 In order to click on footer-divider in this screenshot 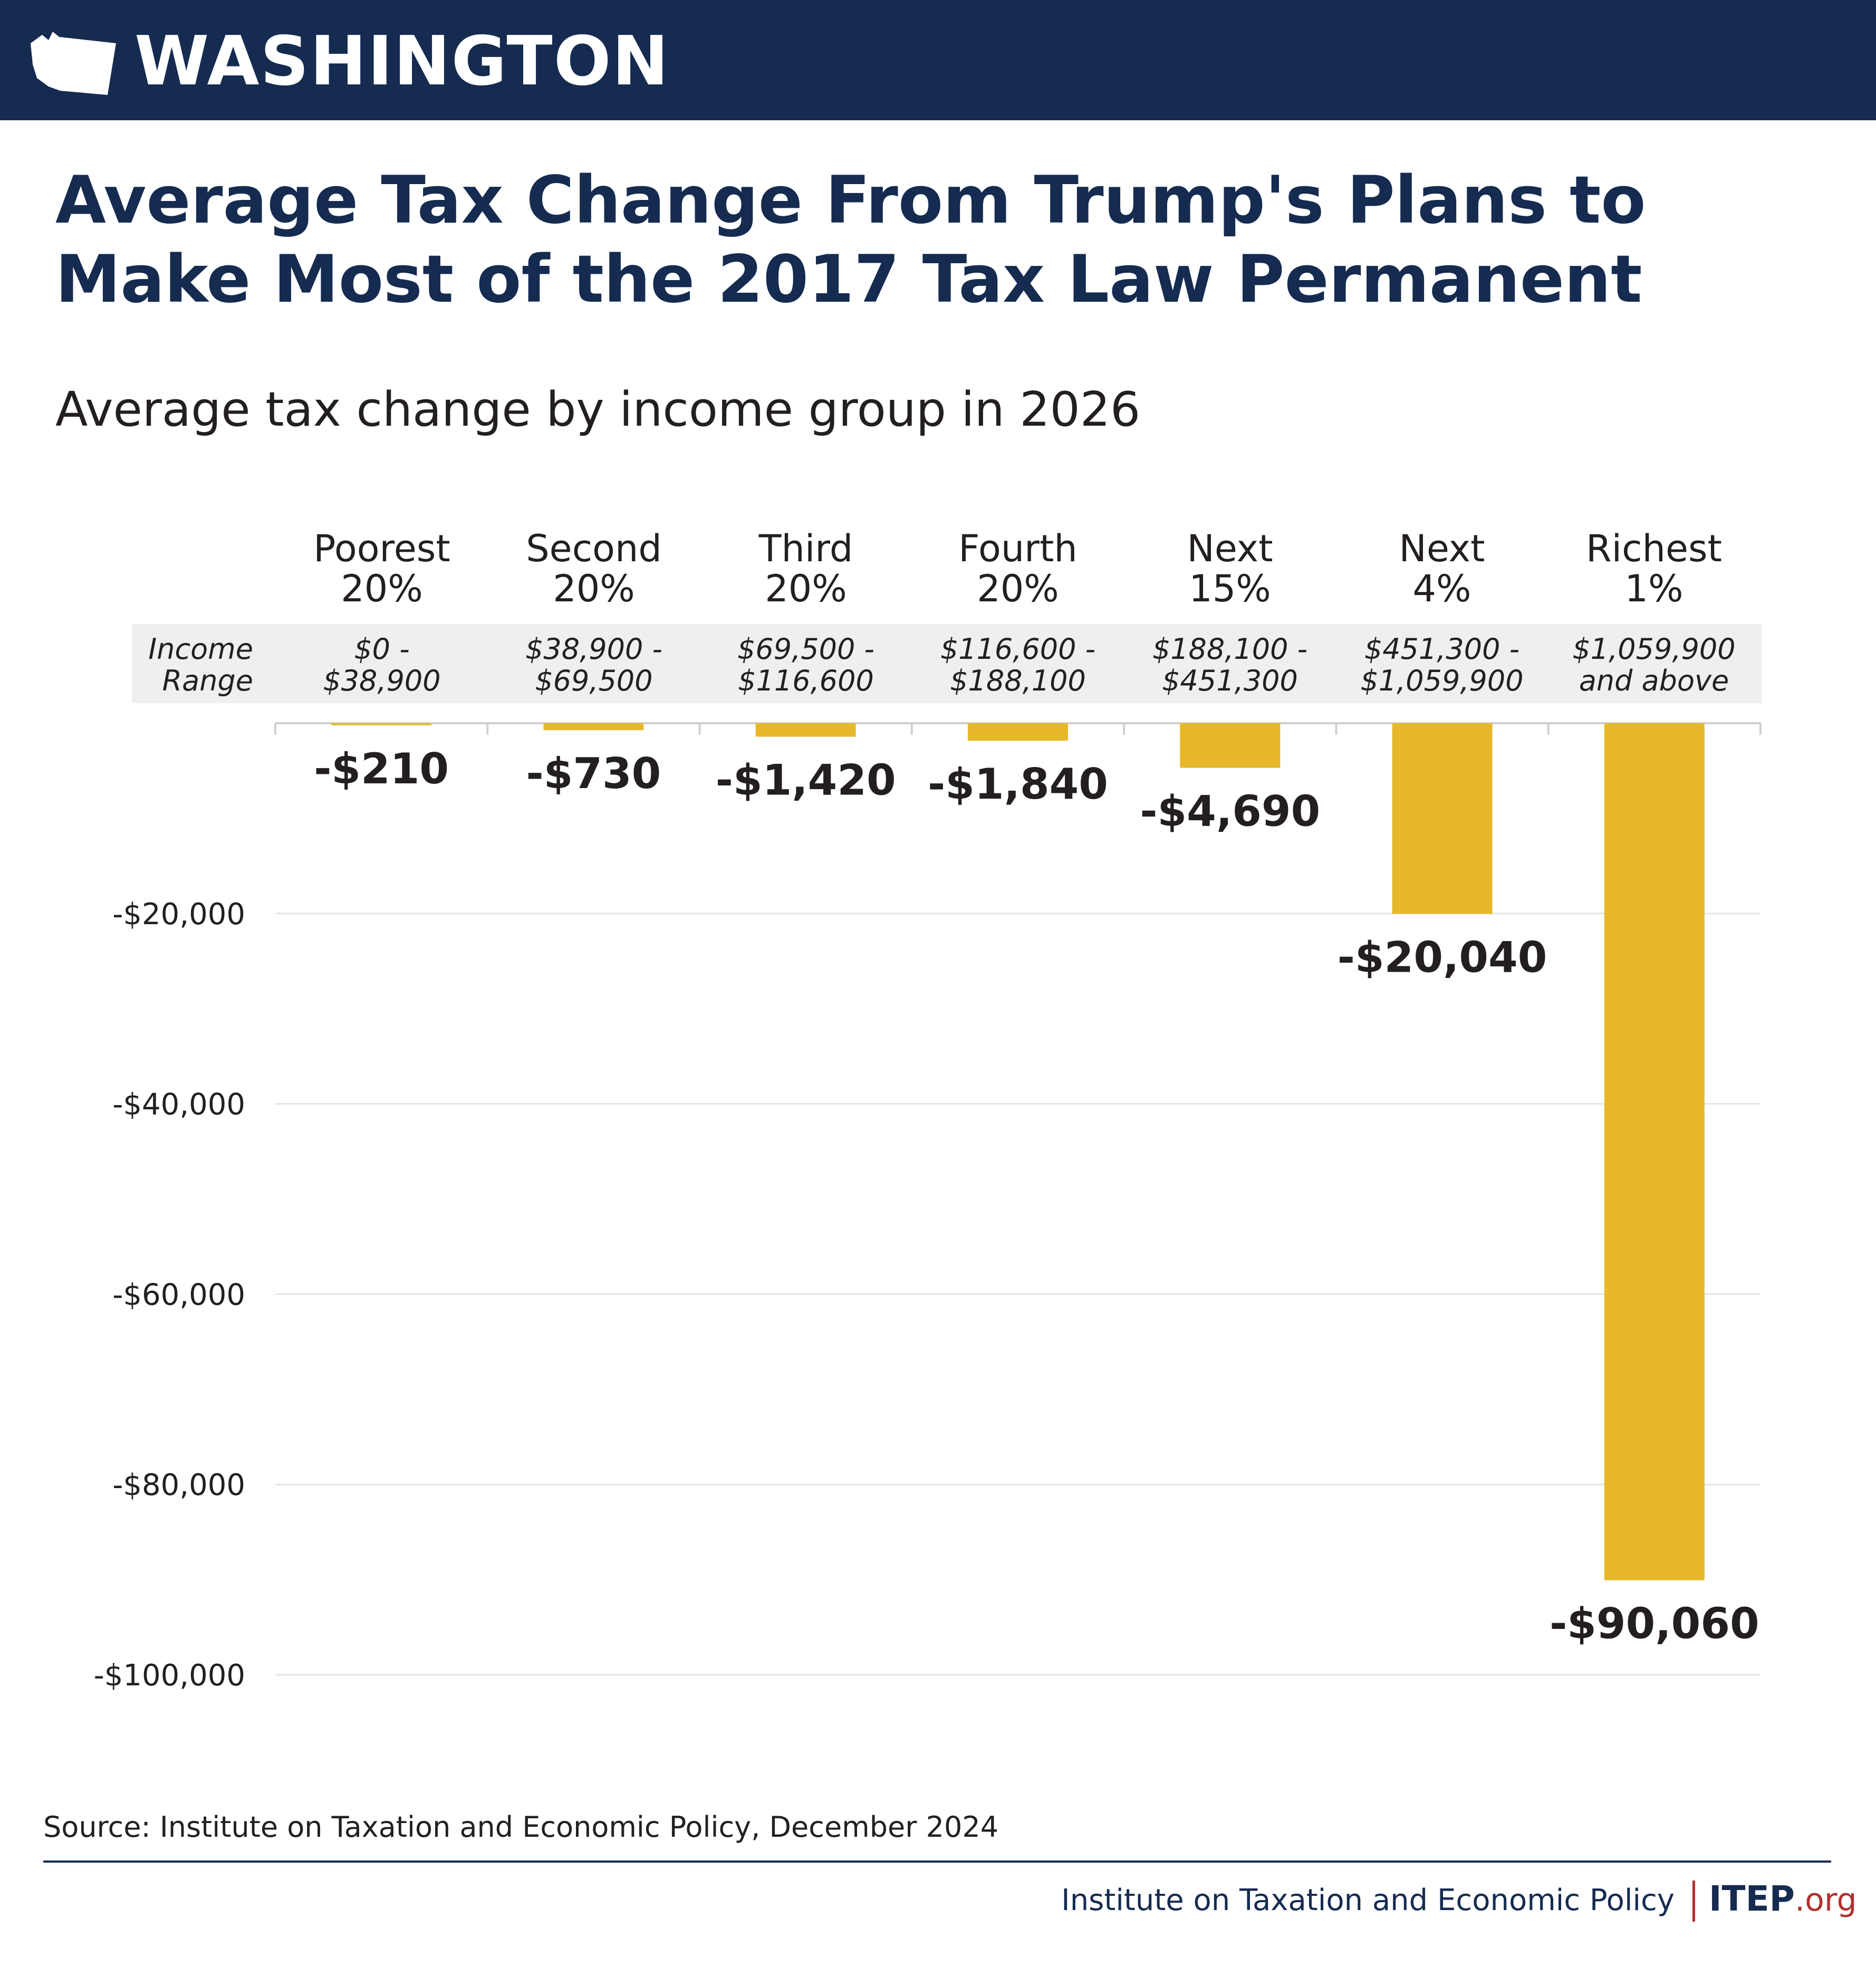, I will do `click(937, 1861)`.